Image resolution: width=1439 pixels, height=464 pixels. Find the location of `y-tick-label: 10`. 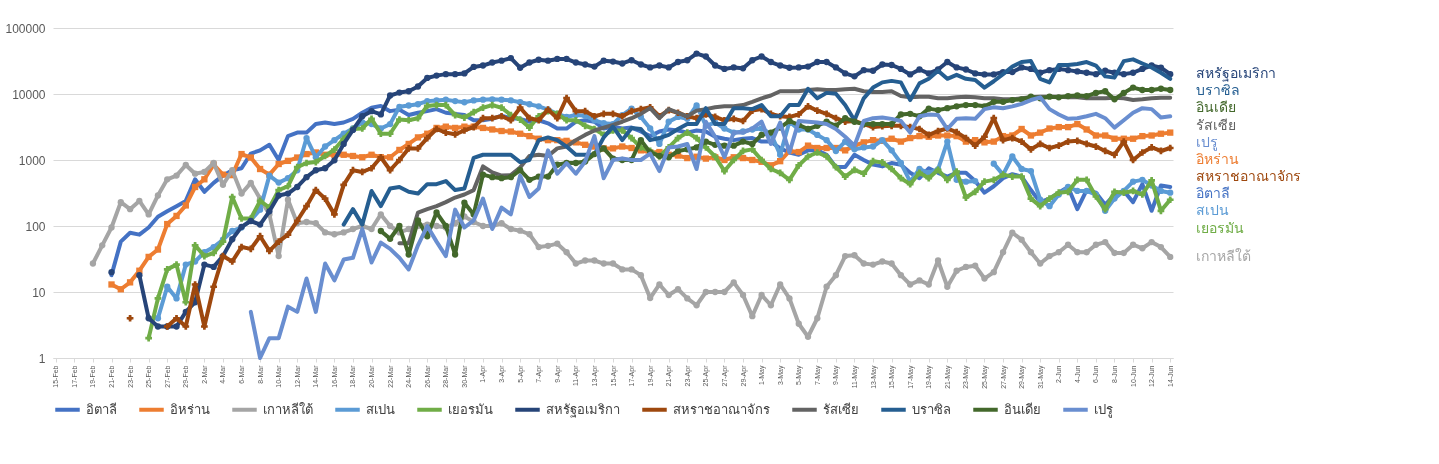

y-tick-label: 10 is located at coordinates (39, 292).